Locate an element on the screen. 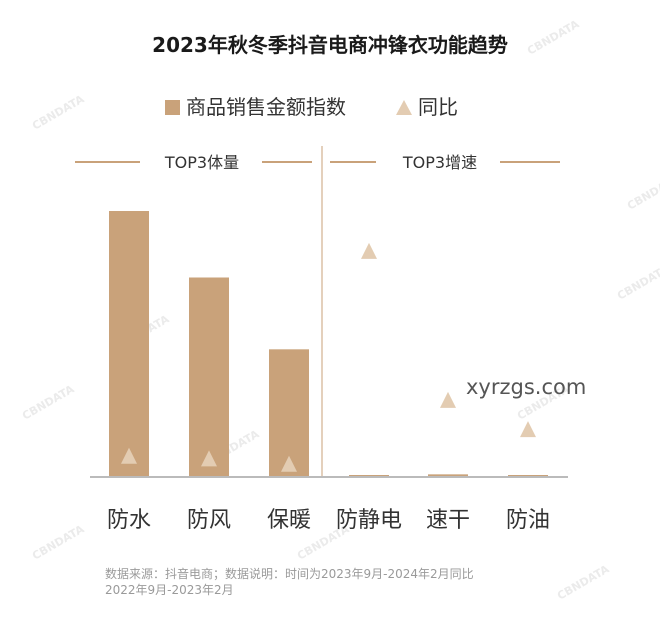 The image size is (660, 622). legend-bar-label: 商品销售金额指数 is located at coordinates (266, 107).